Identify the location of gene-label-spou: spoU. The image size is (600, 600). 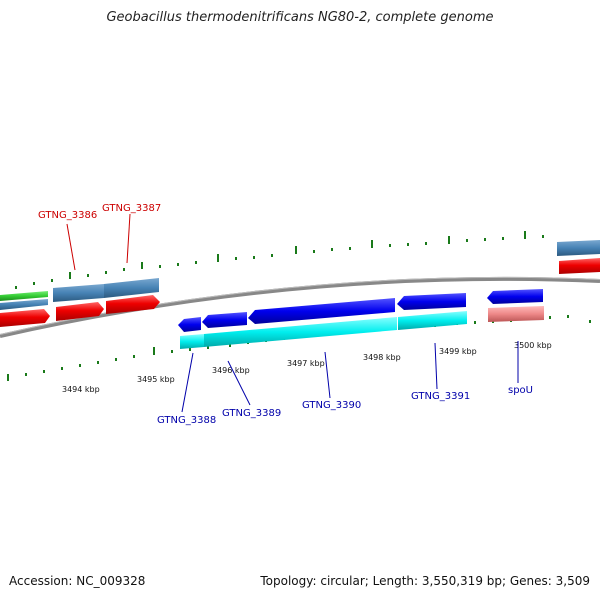
(520, 390).